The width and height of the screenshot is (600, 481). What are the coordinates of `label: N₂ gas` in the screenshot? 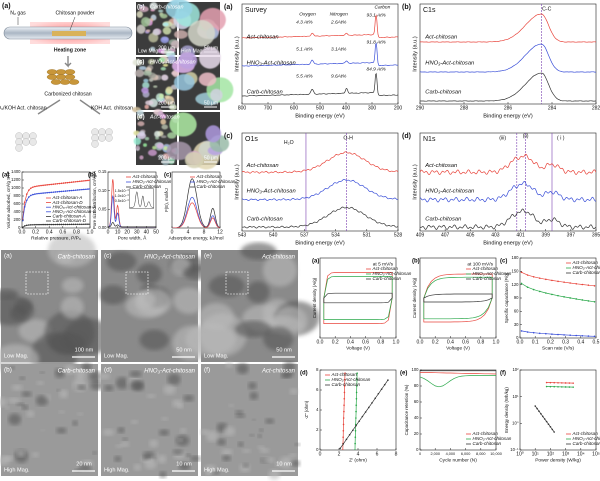 It's located at (18, 13).